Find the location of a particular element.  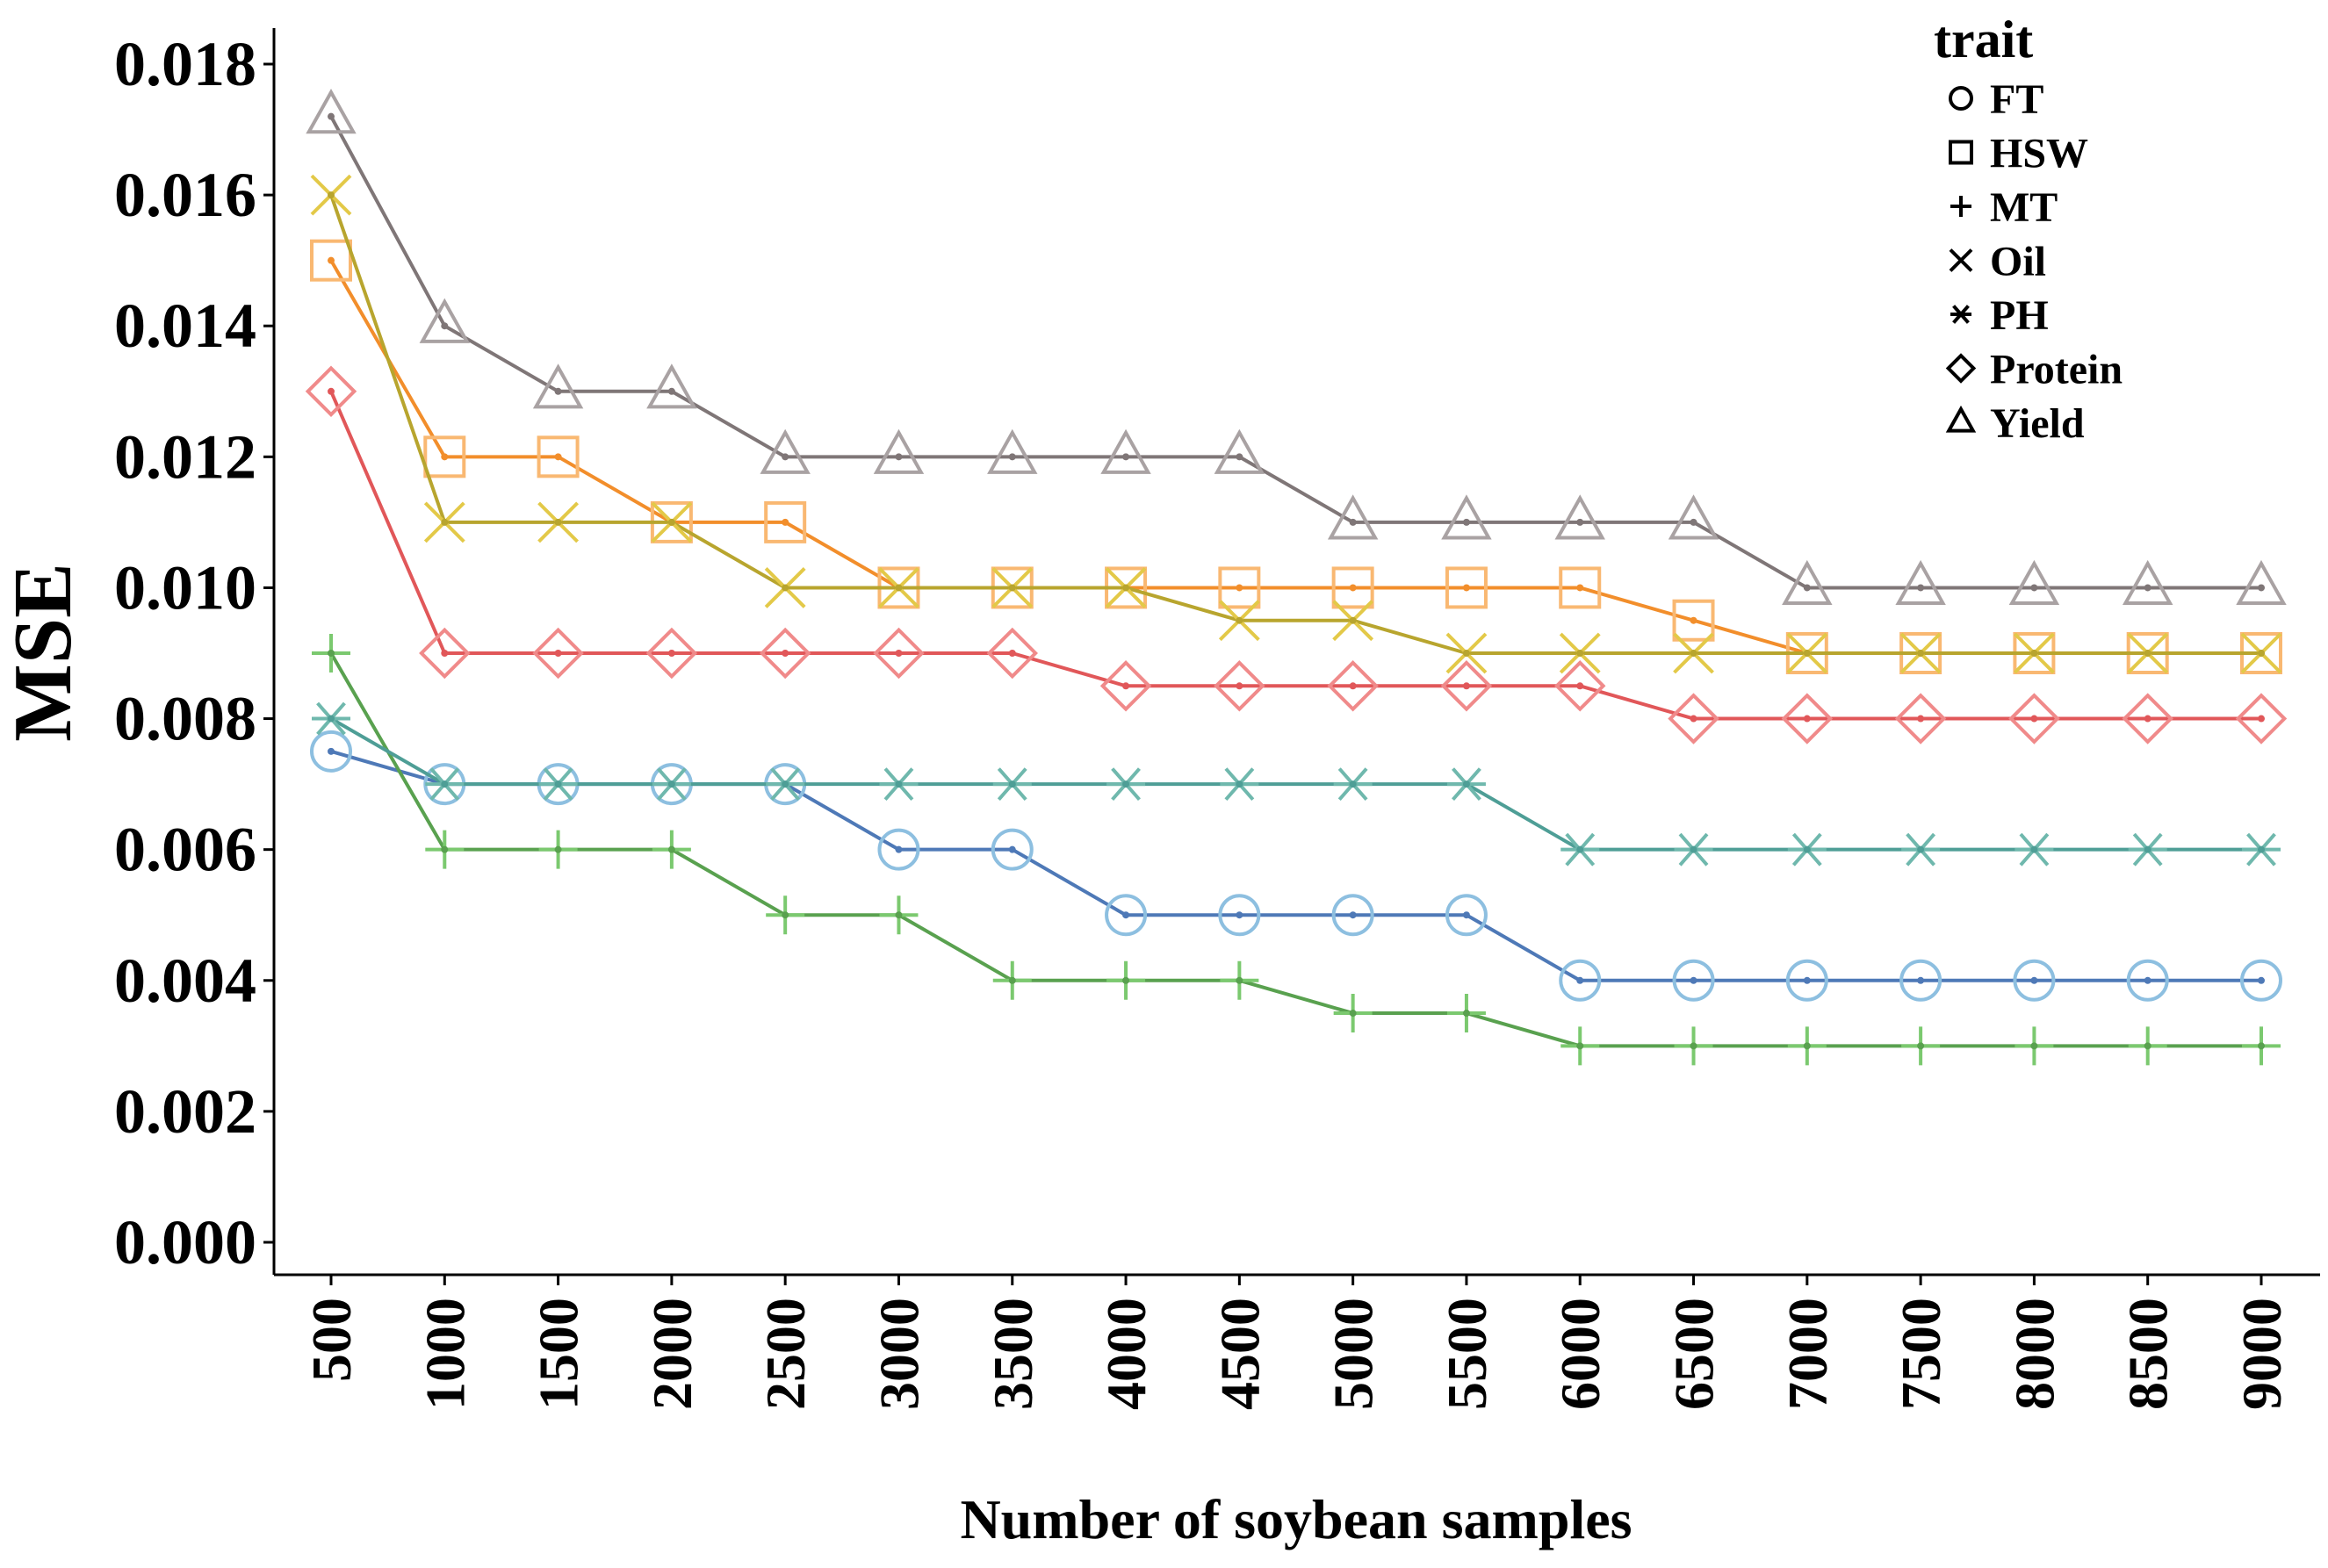

x-tick-label: 9000 is located at coordinates (2262, 1354).